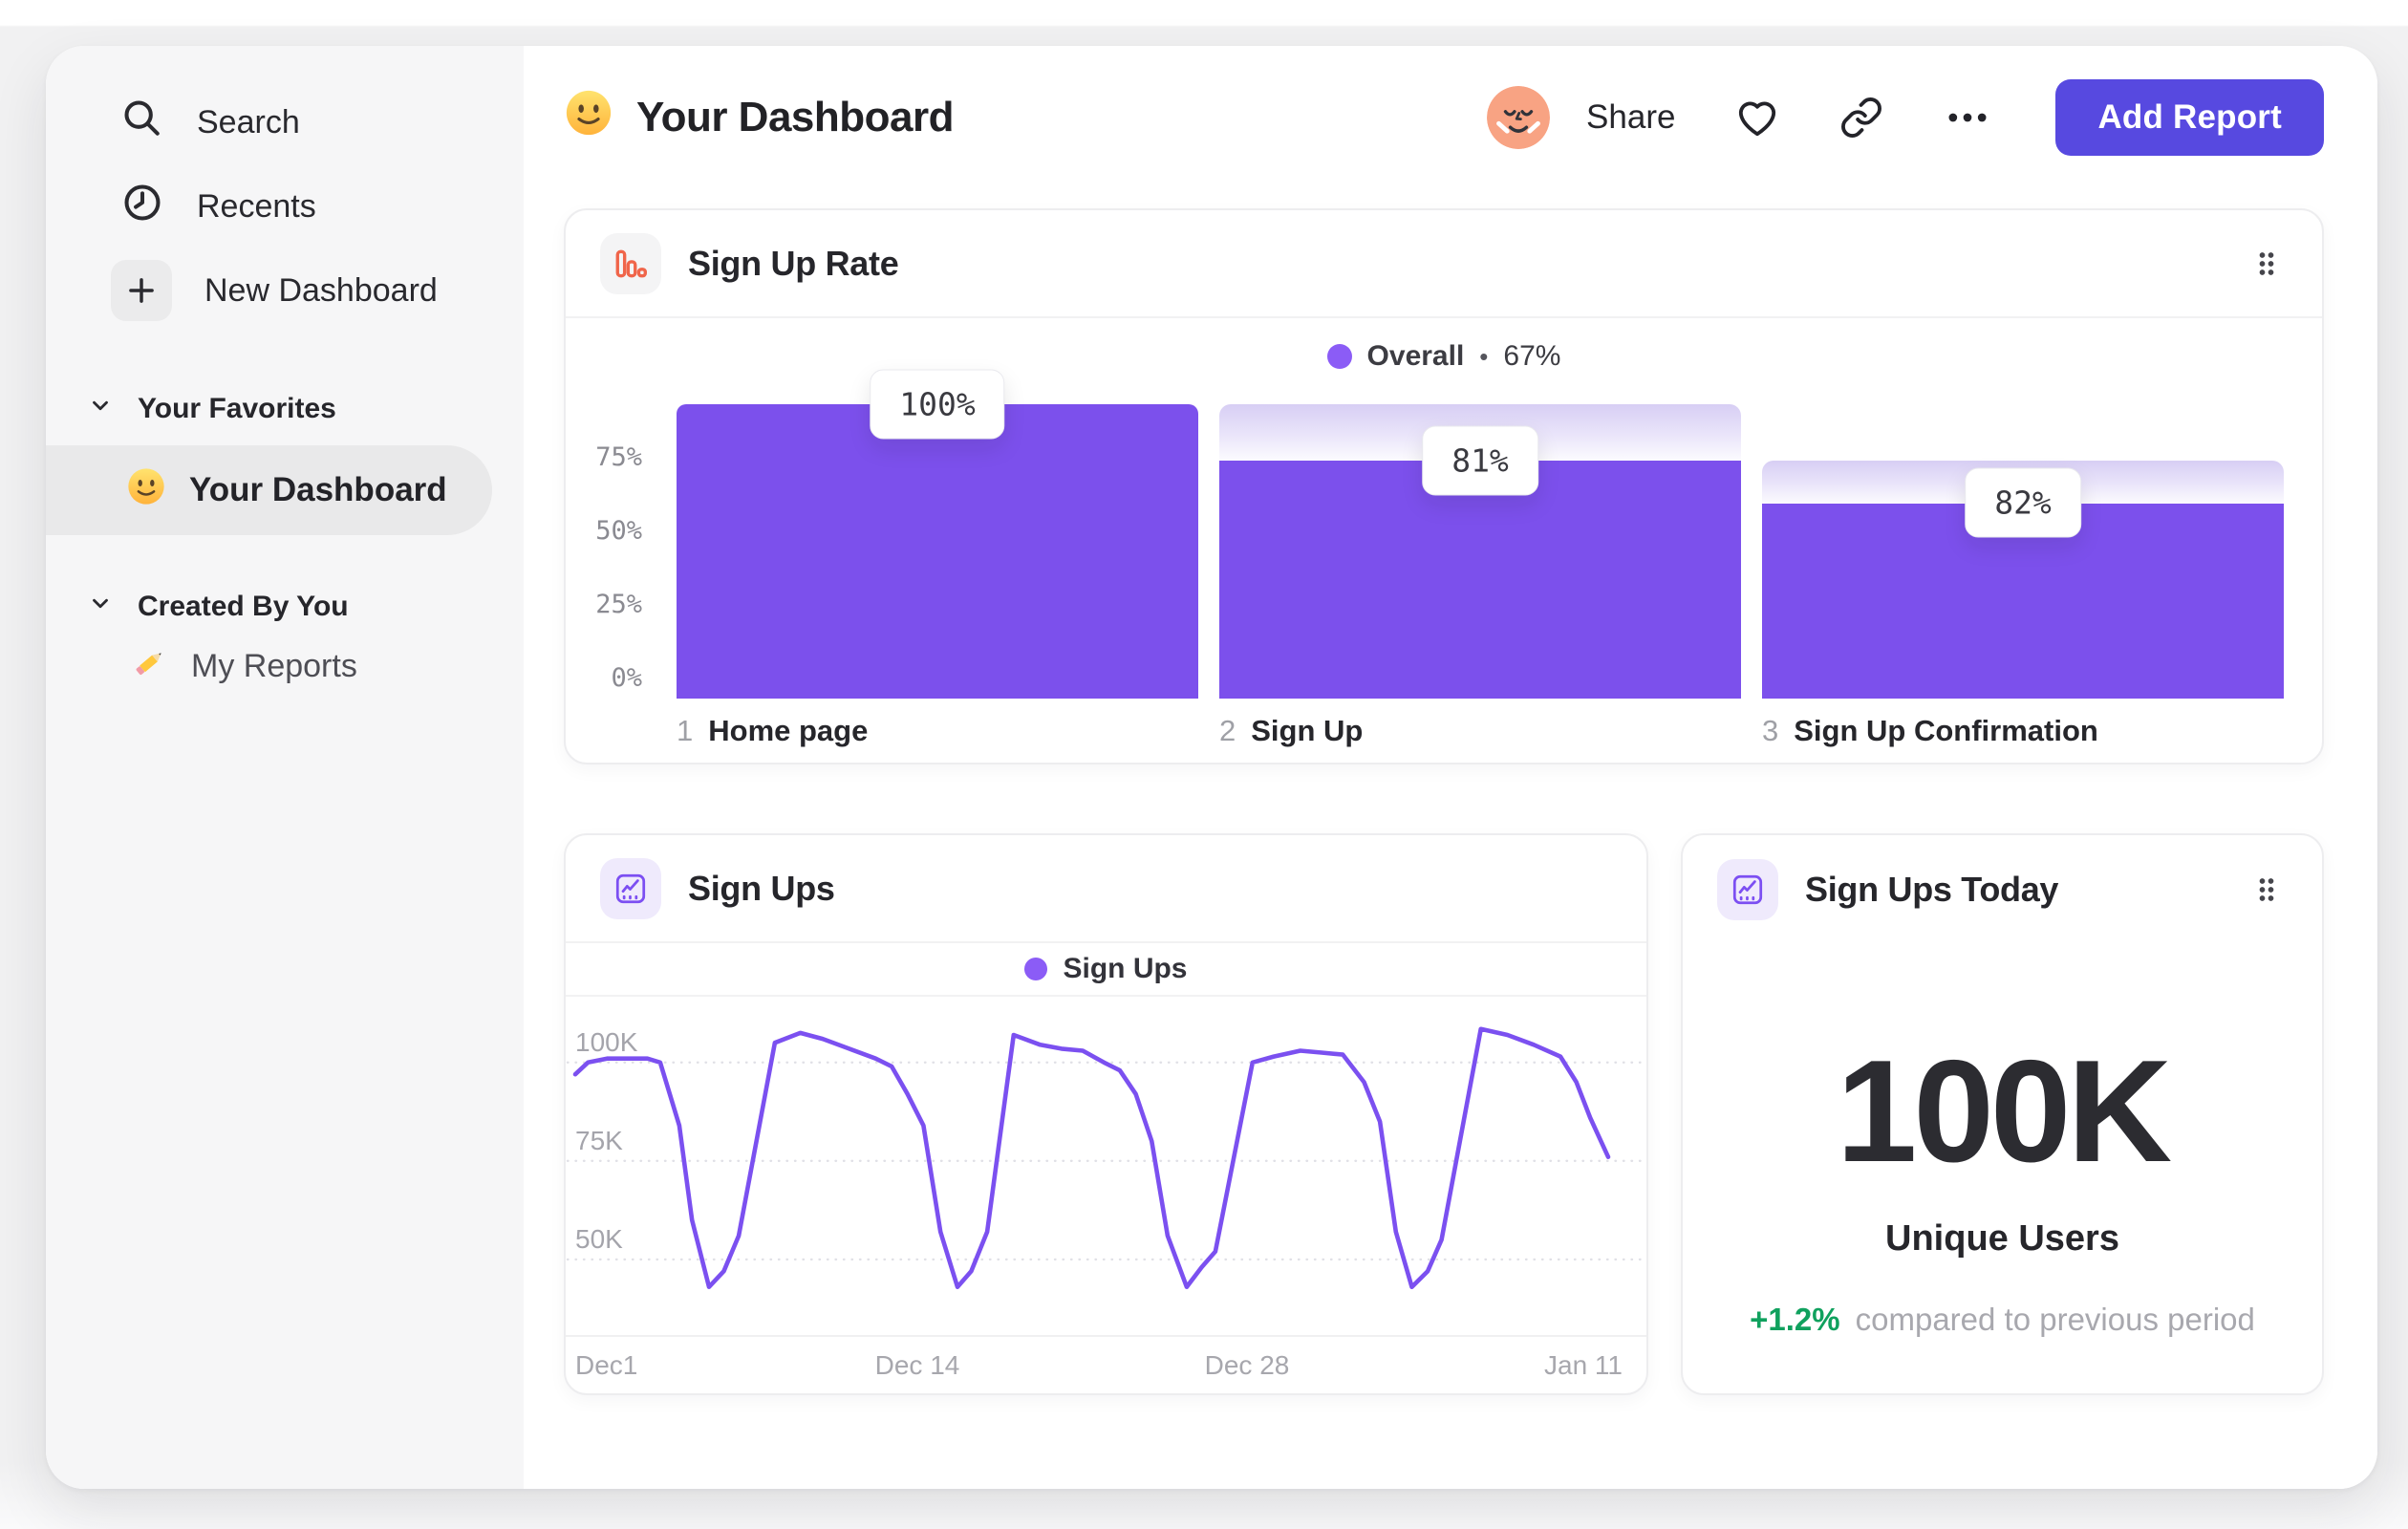 The image size is (2408, 1529). Describe the element at coordinates (256, 206) in the screenshot. I see `sidebar-item-label: Recents` at that location.